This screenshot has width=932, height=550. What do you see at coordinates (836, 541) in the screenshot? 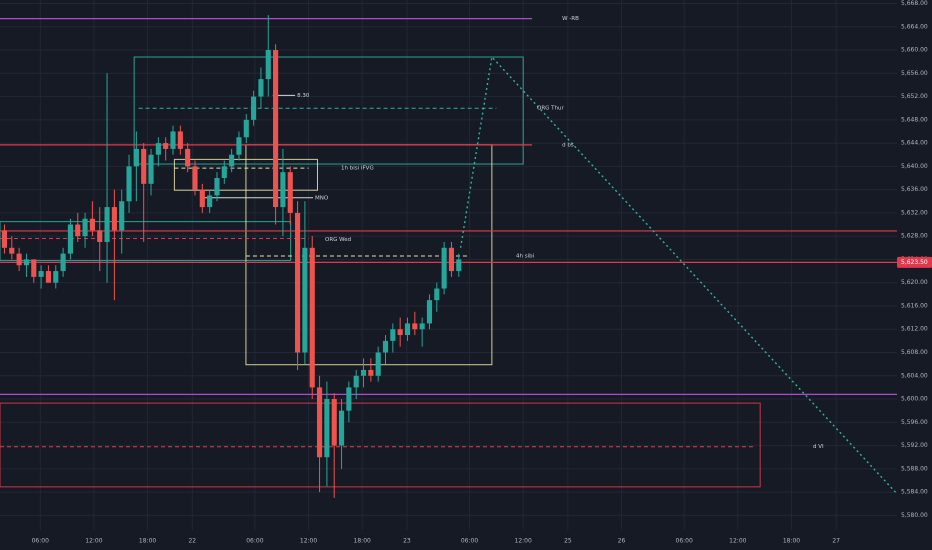
I see `time-tick-label: 27` at bounding box center [836, 541].